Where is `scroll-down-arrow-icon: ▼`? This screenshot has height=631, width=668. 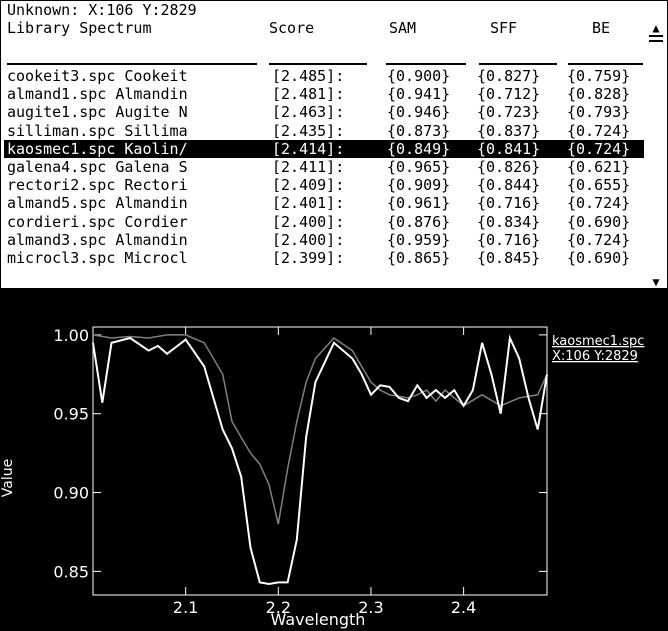
scroll-down-arrow-icon: ▼ is located at coordinates (656, 282).